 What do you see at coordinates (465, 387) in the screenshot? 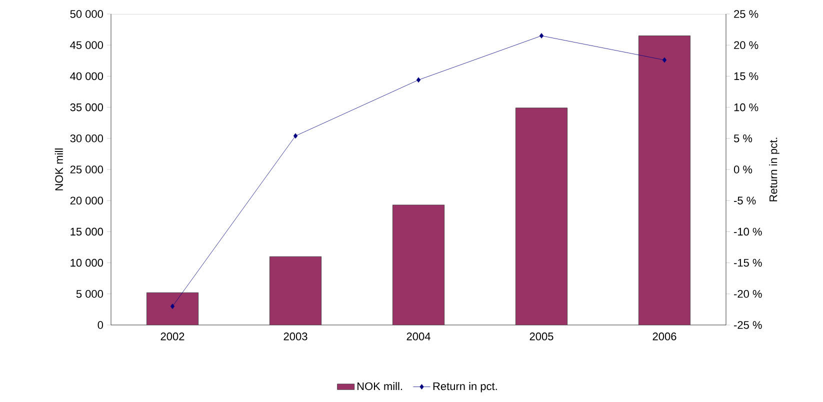
I see `legend-label: Return in pct.` at bounding box center [465, 387].